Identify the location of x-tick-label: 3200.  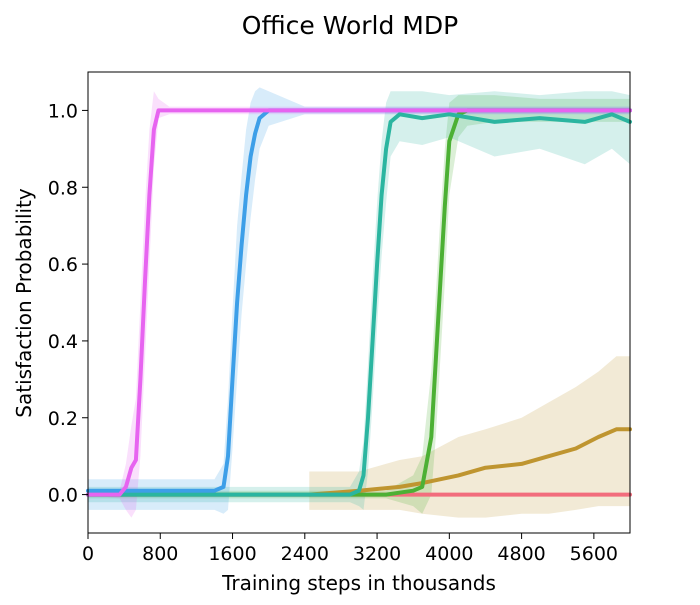
(377, 554).